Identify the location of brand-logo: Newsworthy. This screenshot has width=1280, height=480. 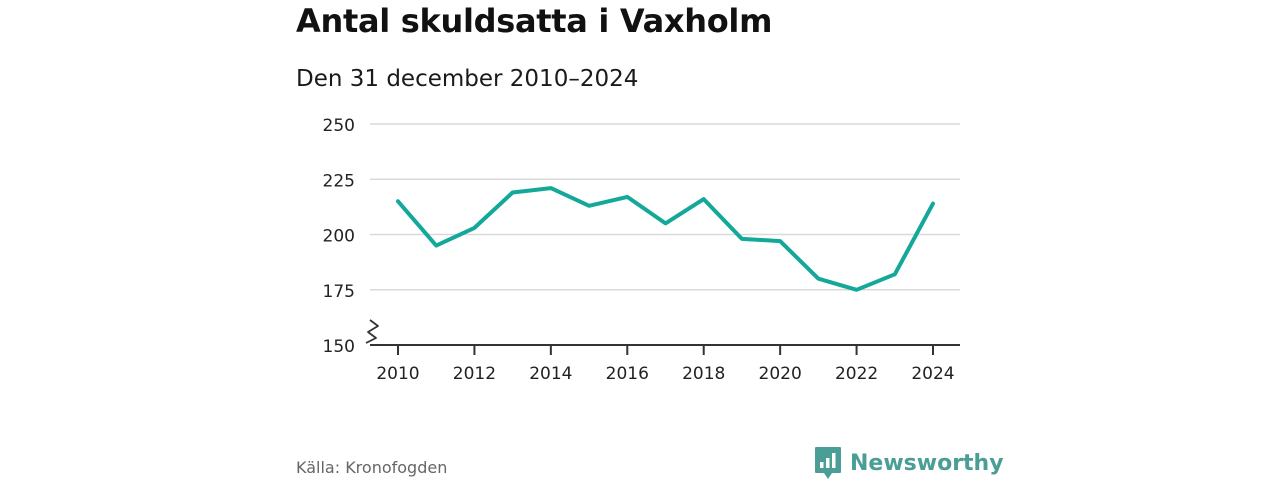
(909, 463).